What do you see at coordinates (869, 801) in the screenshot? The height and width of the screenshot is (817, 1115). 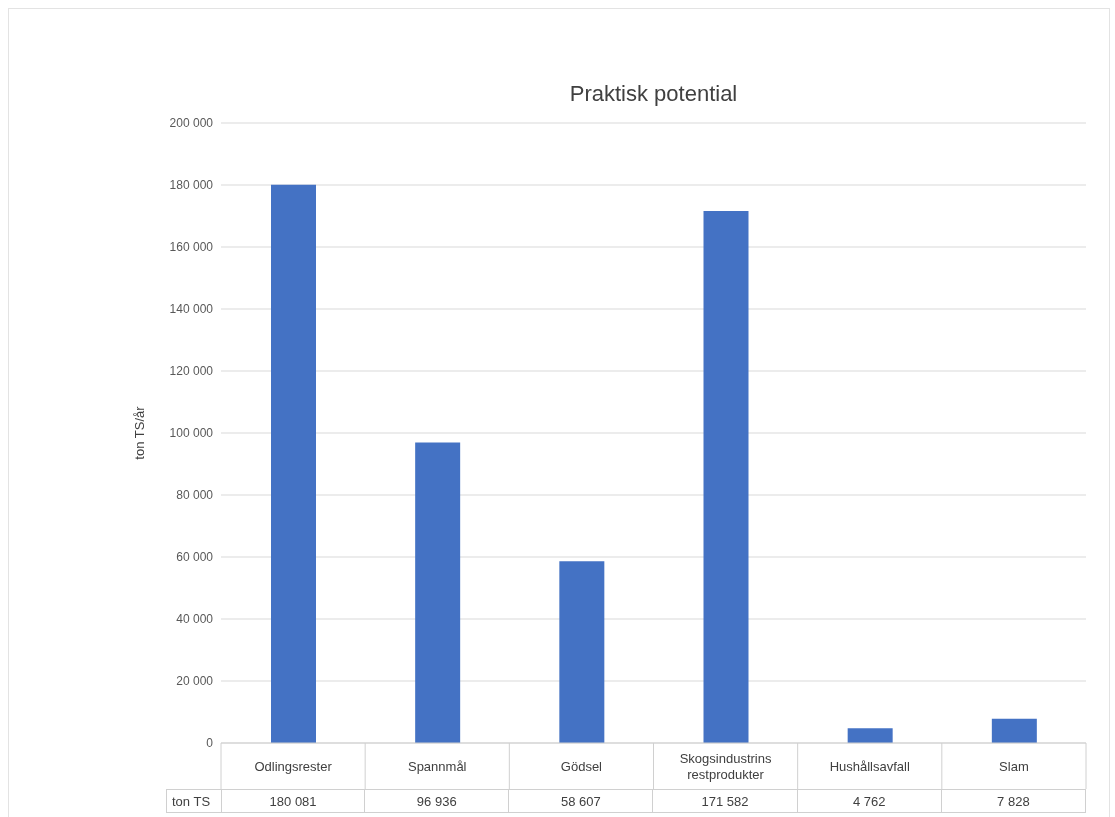 I see `data-label: 4 762` at bounding box center [869, 801].